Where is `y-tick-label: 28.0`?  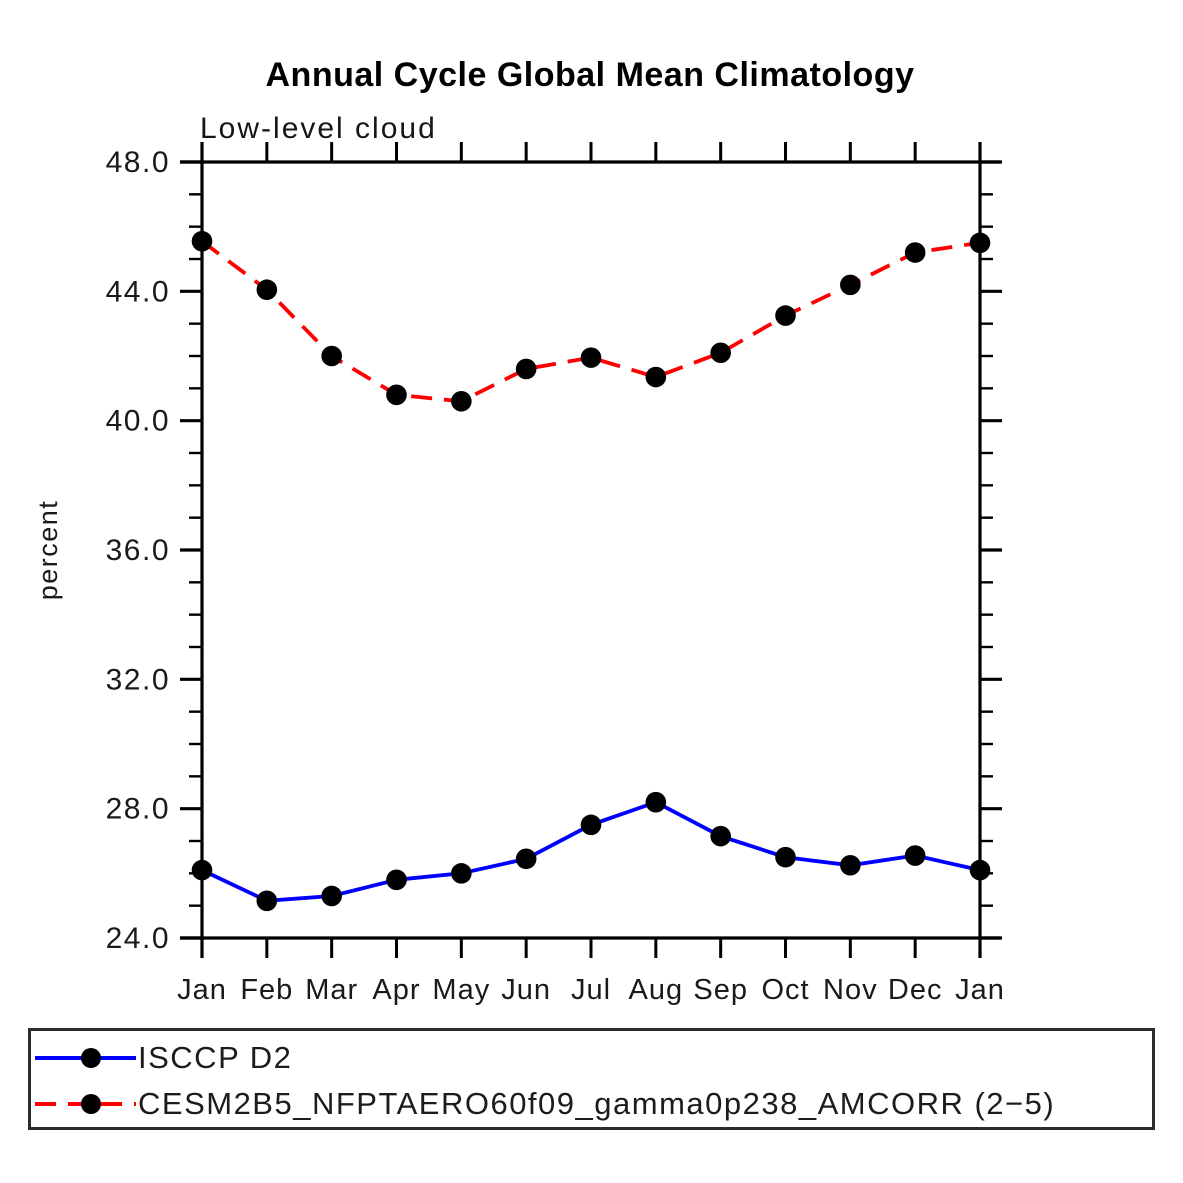
y-tick-label: 28.0 is located at coordinates (138, 809).